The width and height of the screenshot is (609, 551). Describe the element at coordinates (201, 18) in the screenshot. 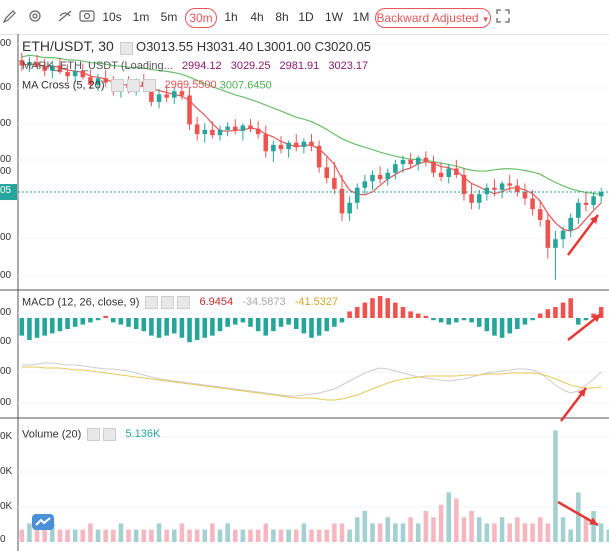

I see `interval-30m: 30m` at that location.